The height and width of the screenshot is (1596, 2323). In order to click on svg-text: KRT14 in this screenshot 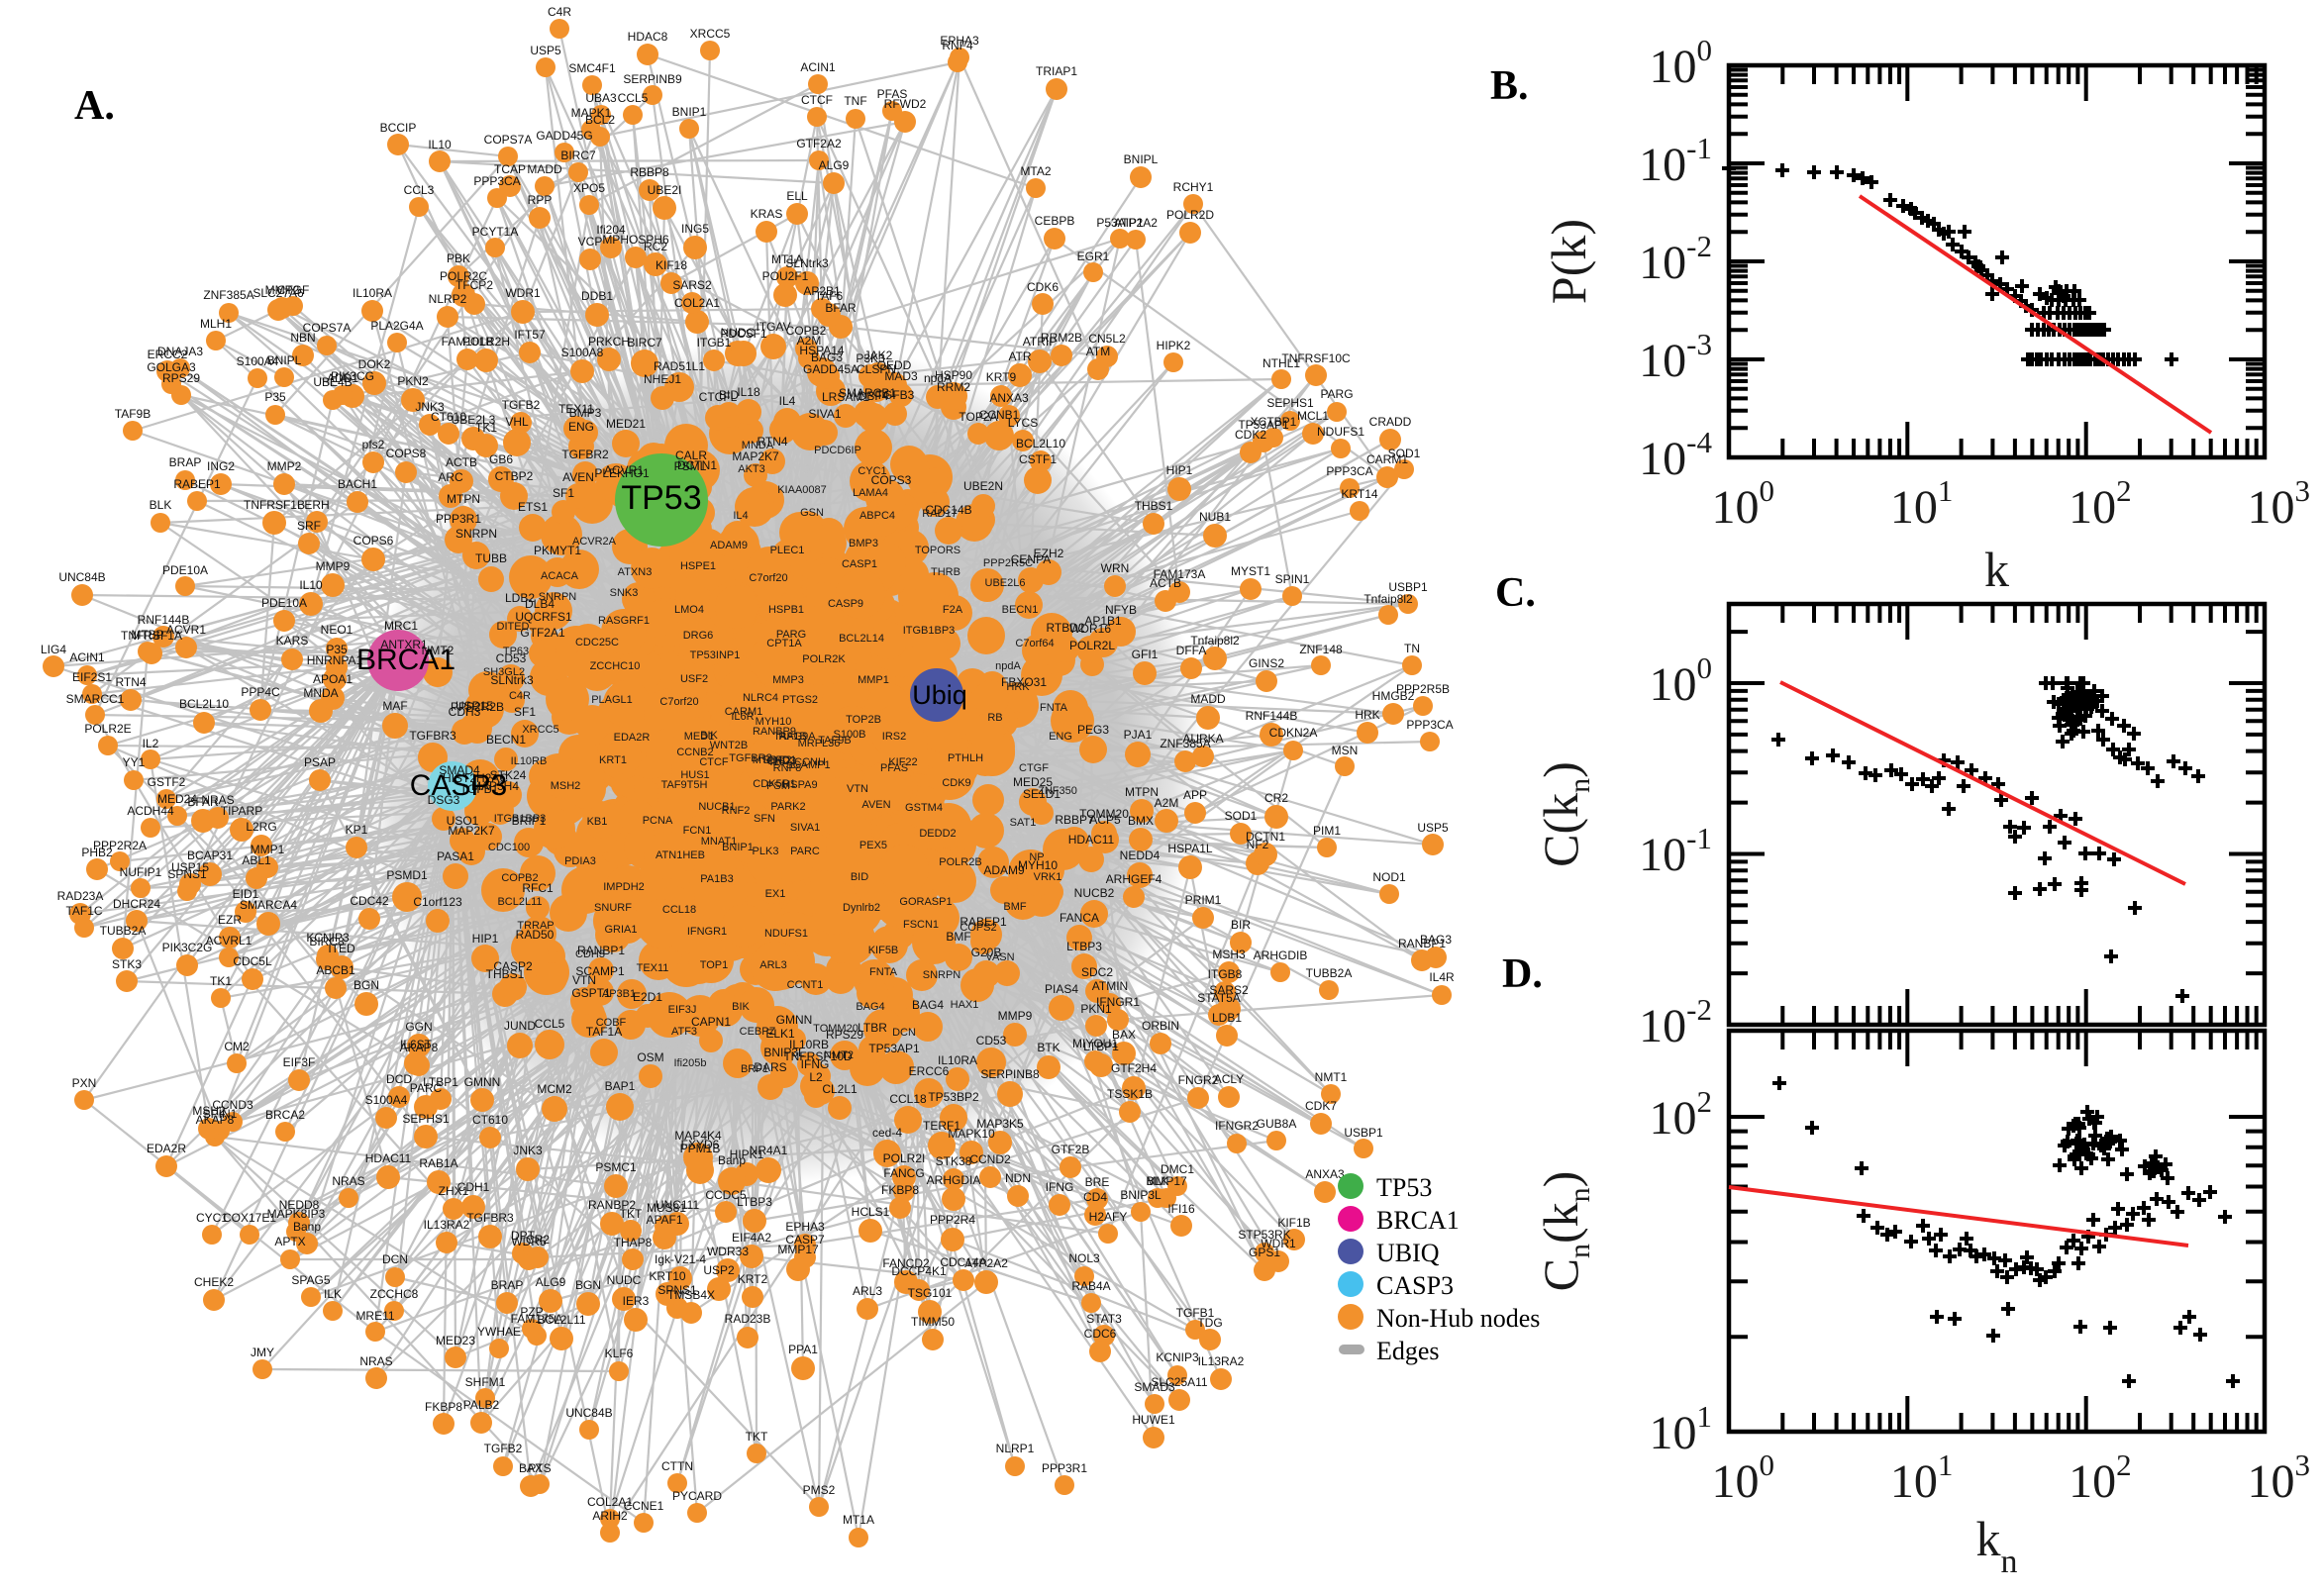, I will do `click(1359, 494)`.